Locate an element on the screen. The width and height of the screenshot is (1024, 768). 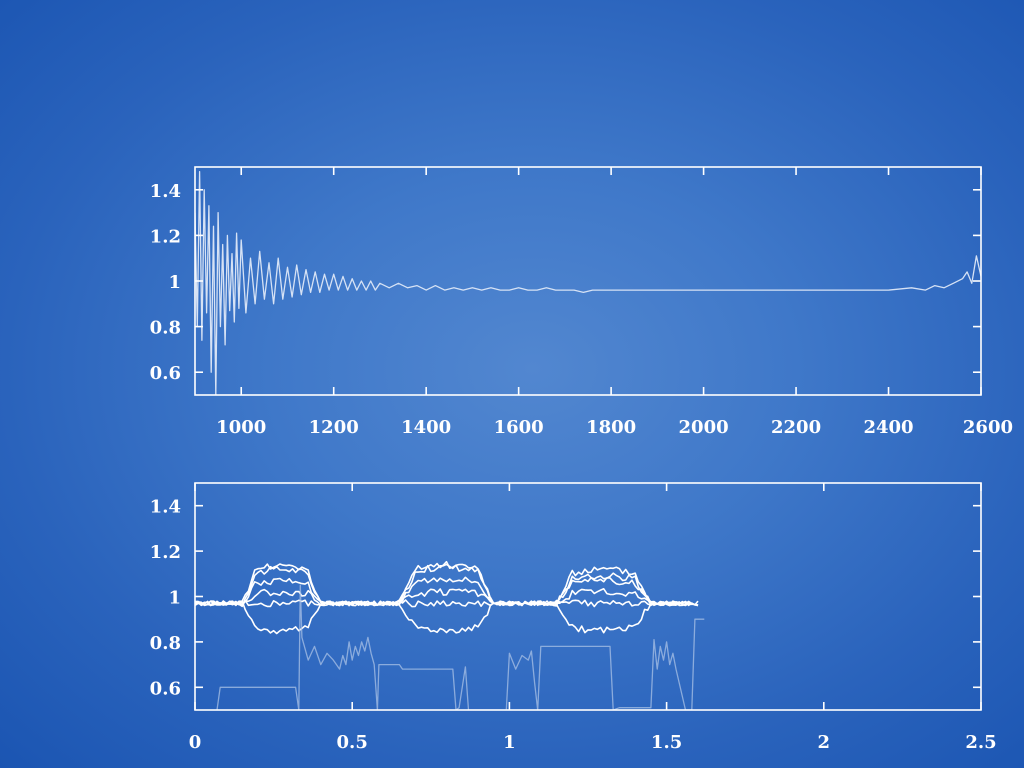
x-tick-label: 2.5 is located at coordinates (980, 742).